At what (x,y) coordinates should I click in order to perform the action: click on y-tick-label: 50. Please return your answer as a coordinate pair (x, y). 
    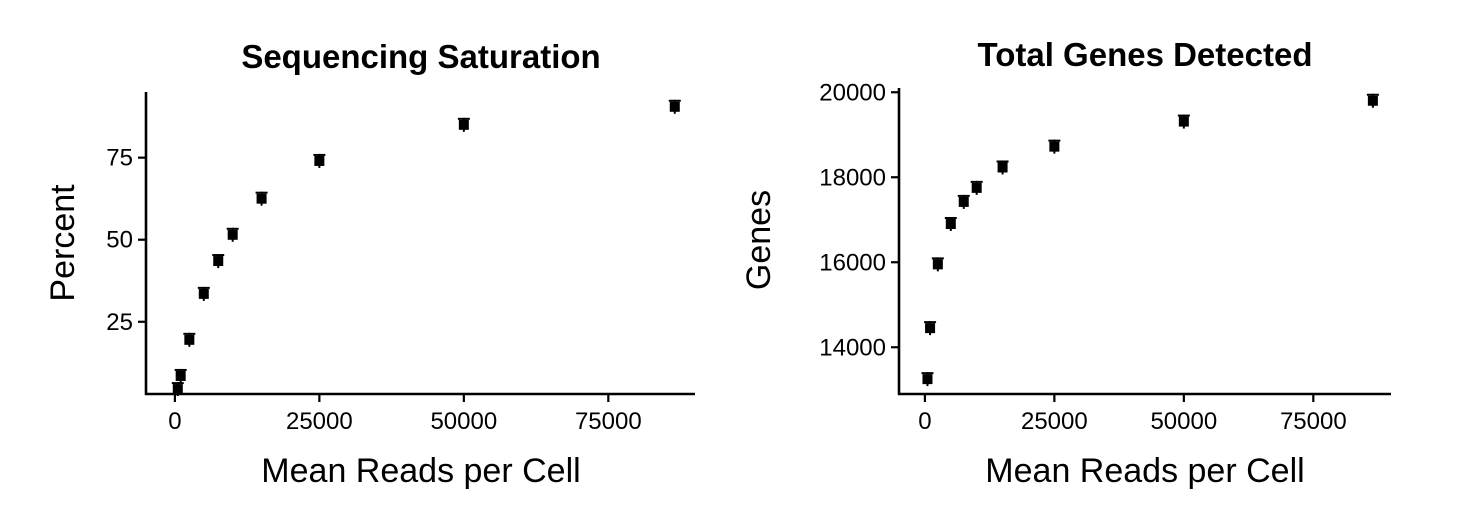
    Looking at the image, I should click on (119, 240).